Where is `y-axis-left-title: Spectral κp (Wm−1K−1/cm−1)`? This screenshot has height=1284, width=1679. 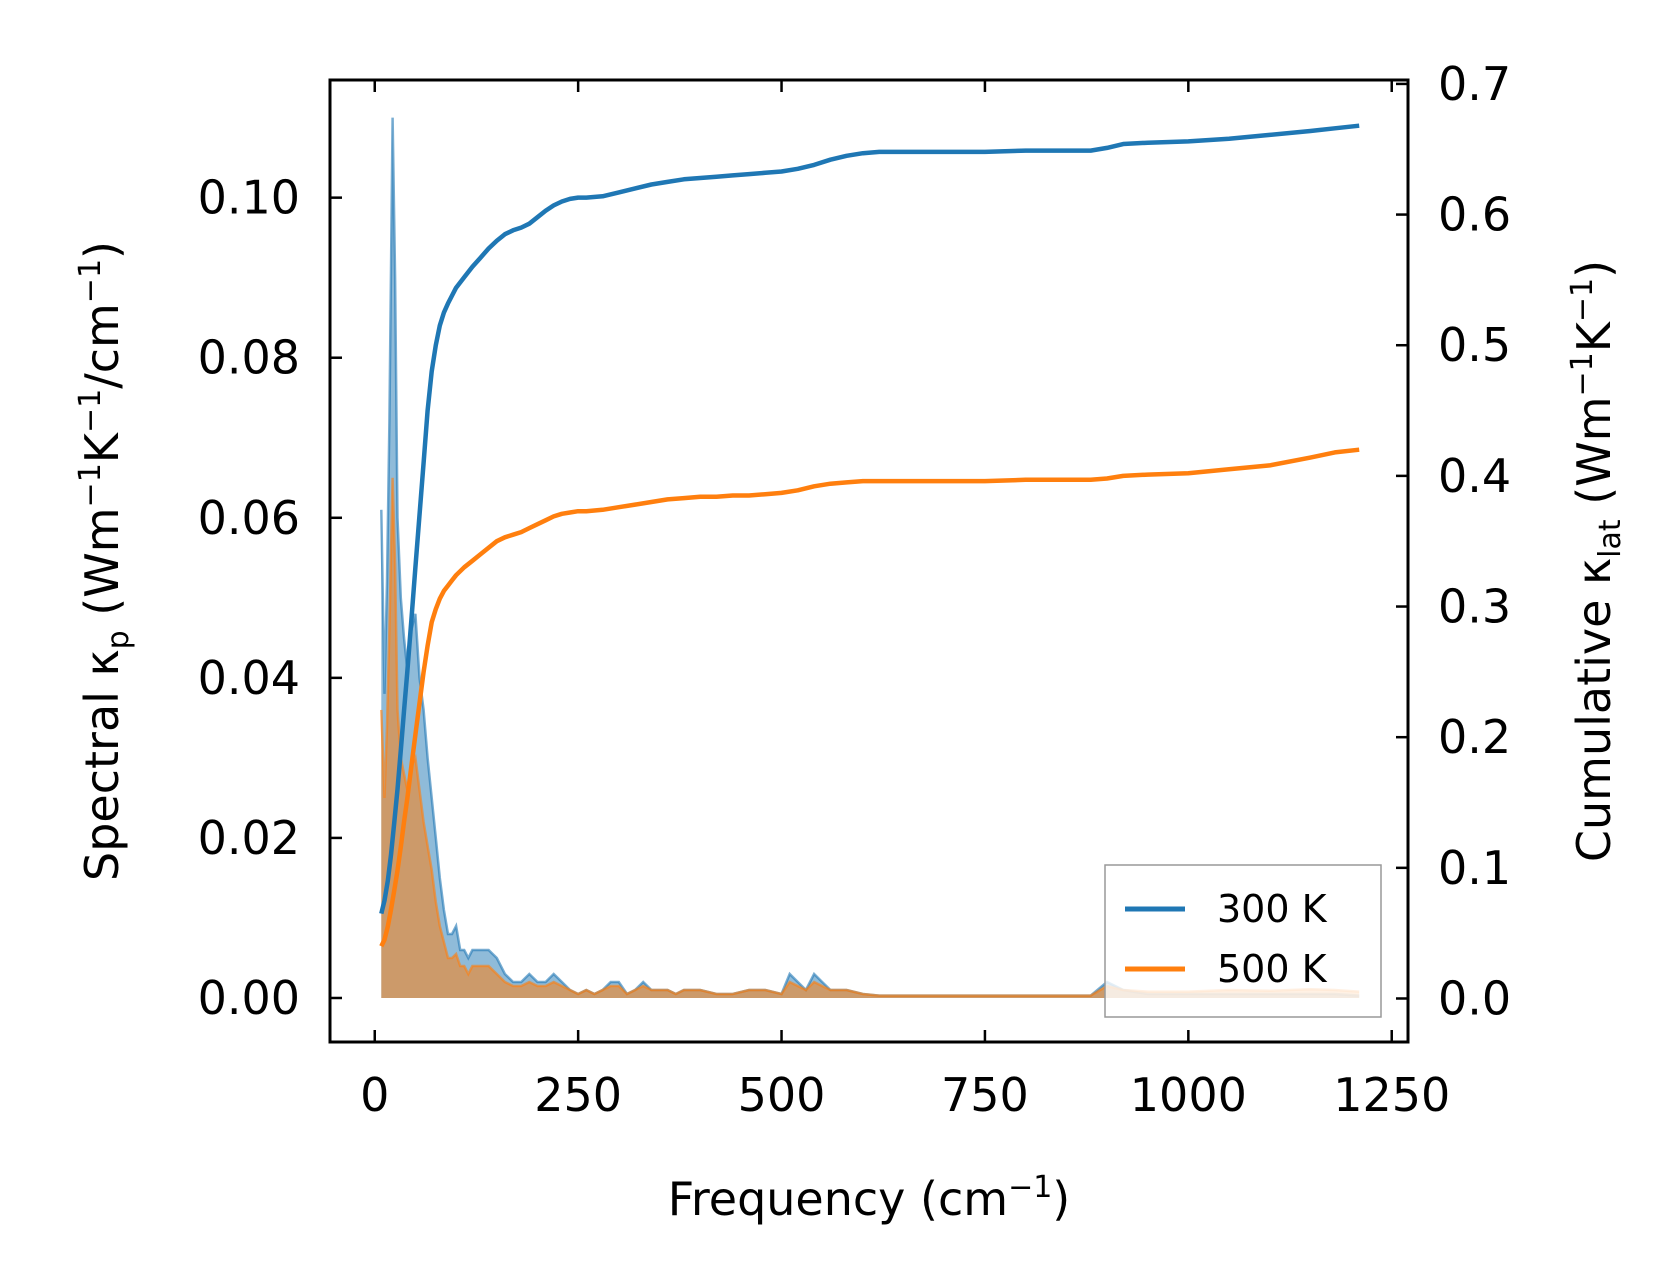 y-axis-left-title: Spectral κp (Wm−1K−1/cm−1) is located at coordinates (104, 561).